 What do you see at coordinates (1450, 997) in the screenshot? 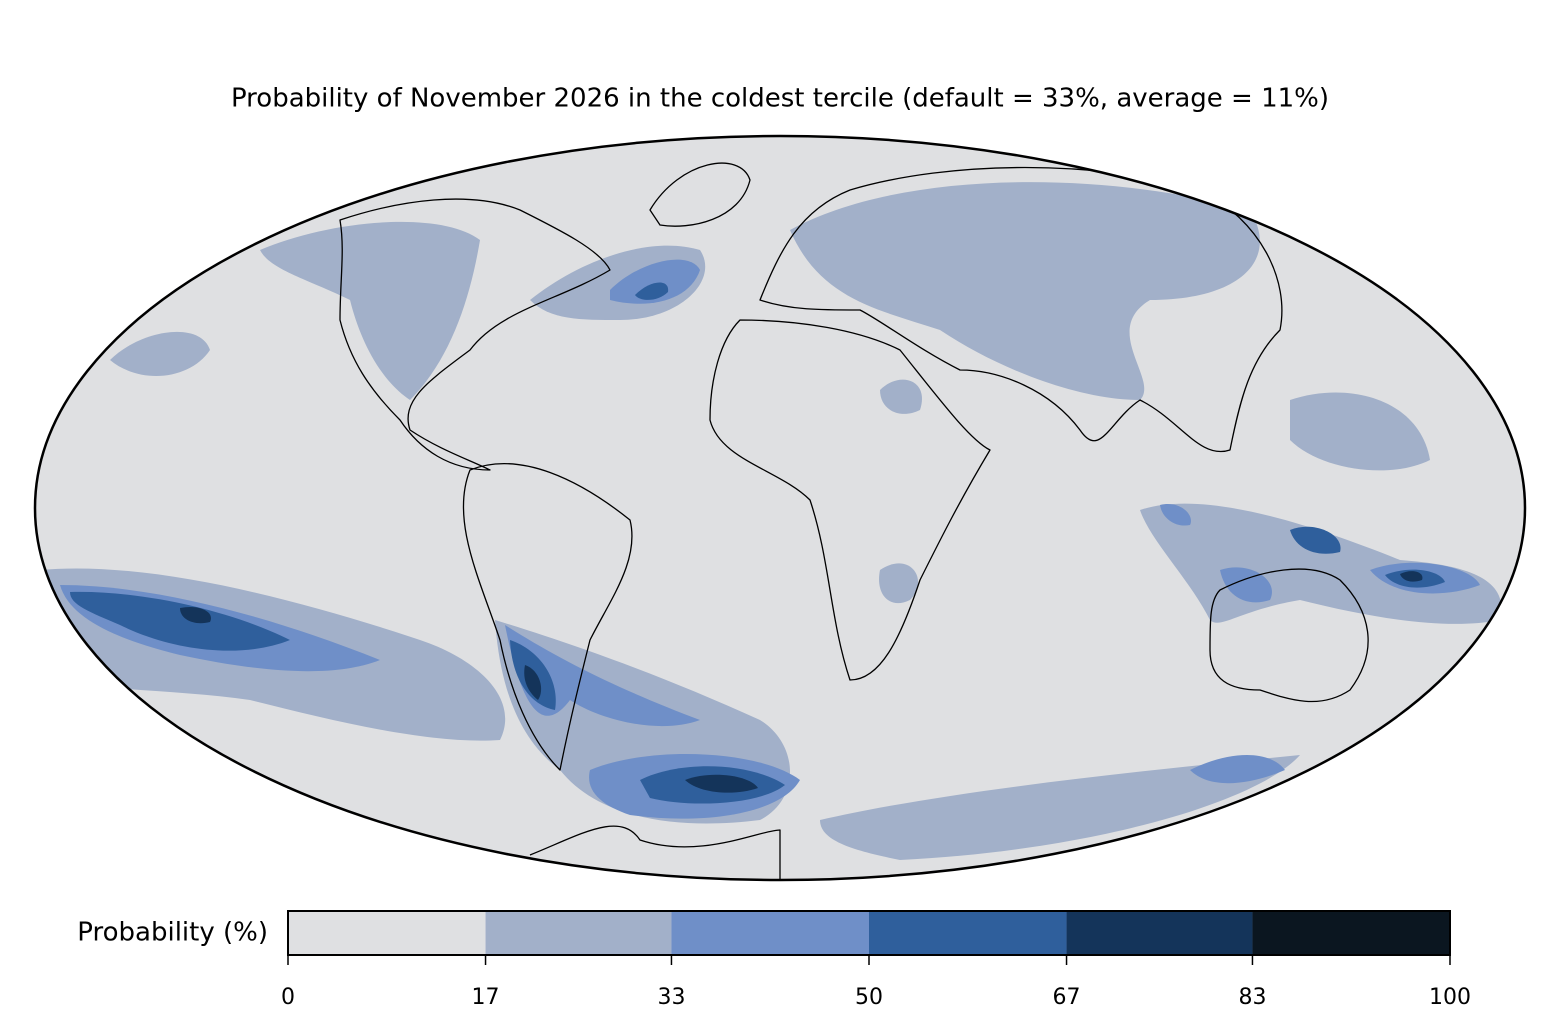
I see `colorbar-tick-label: 100` at bounding box center [1450, 997].